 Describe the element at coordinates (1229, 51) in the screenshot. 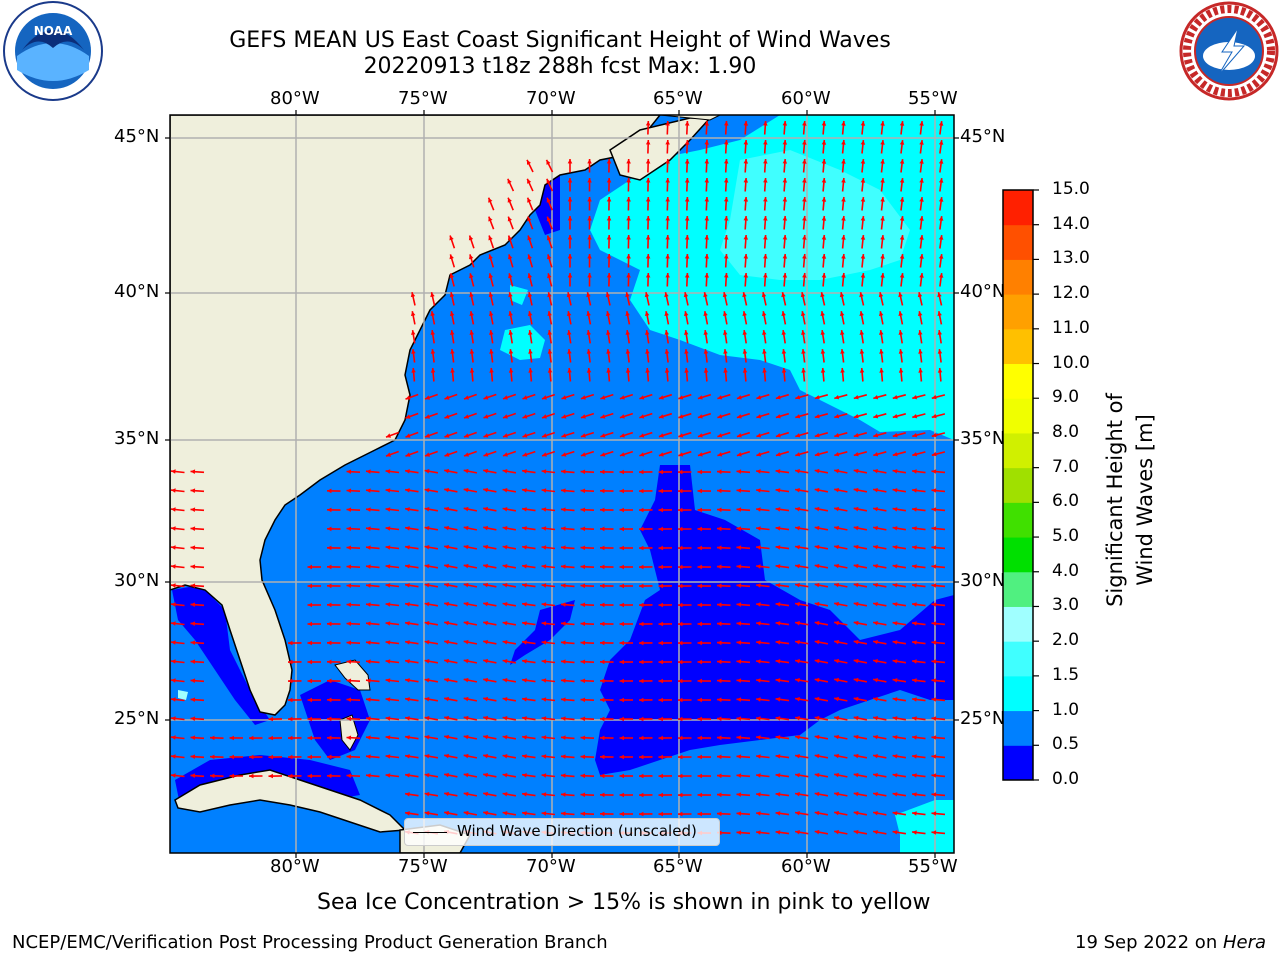

I see `nws-logo` at that location.